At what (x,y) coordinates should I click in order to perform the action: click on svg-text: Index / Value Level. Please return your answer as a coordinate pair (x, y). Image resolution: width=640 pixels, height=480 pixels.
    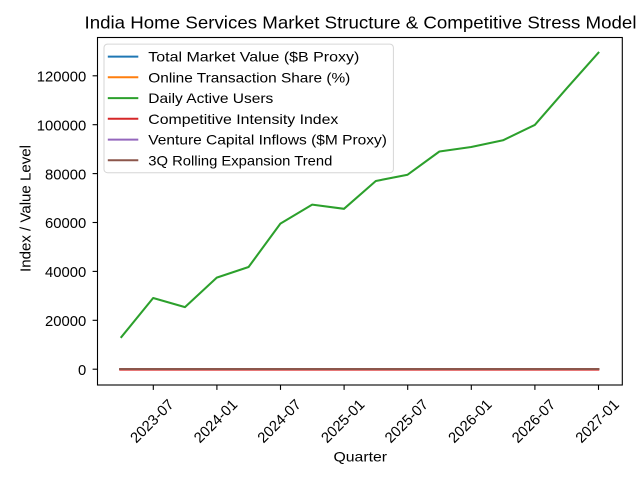
    Looking at the image, I should click on (27, 208).